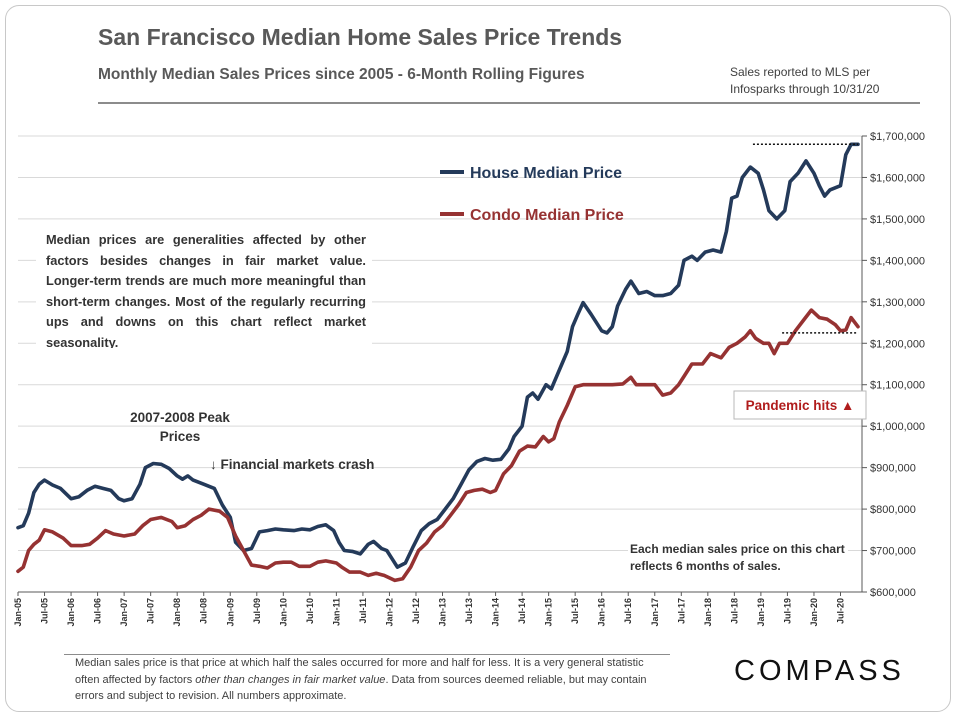 This screenshot has height=720, width=960. What do you see at coordinates (897, 261) in the screenshot?
I see `y-tick-label: $1,400,000` at bounding box center [897, 261].